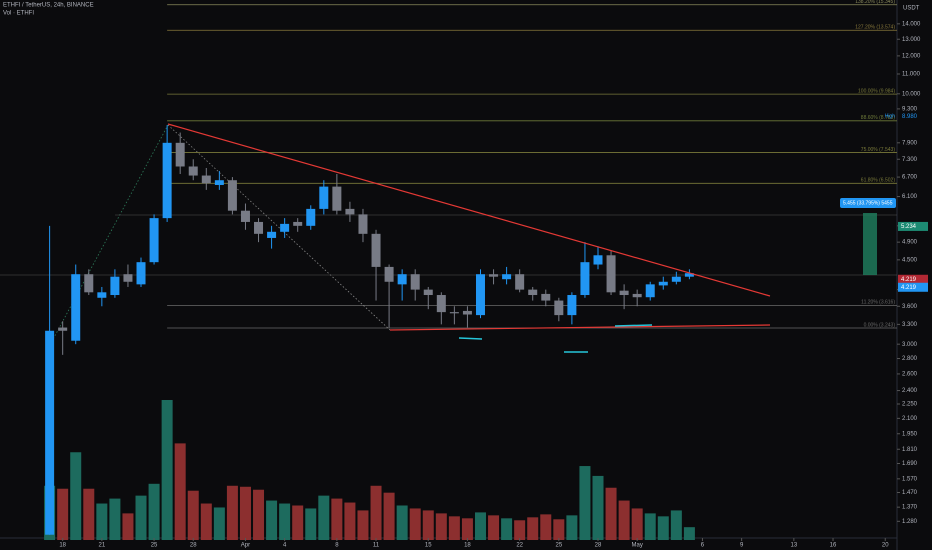 This screenshot has width=932, height=550. I want to click on y-axis-label: USDT, so click(911, 9).